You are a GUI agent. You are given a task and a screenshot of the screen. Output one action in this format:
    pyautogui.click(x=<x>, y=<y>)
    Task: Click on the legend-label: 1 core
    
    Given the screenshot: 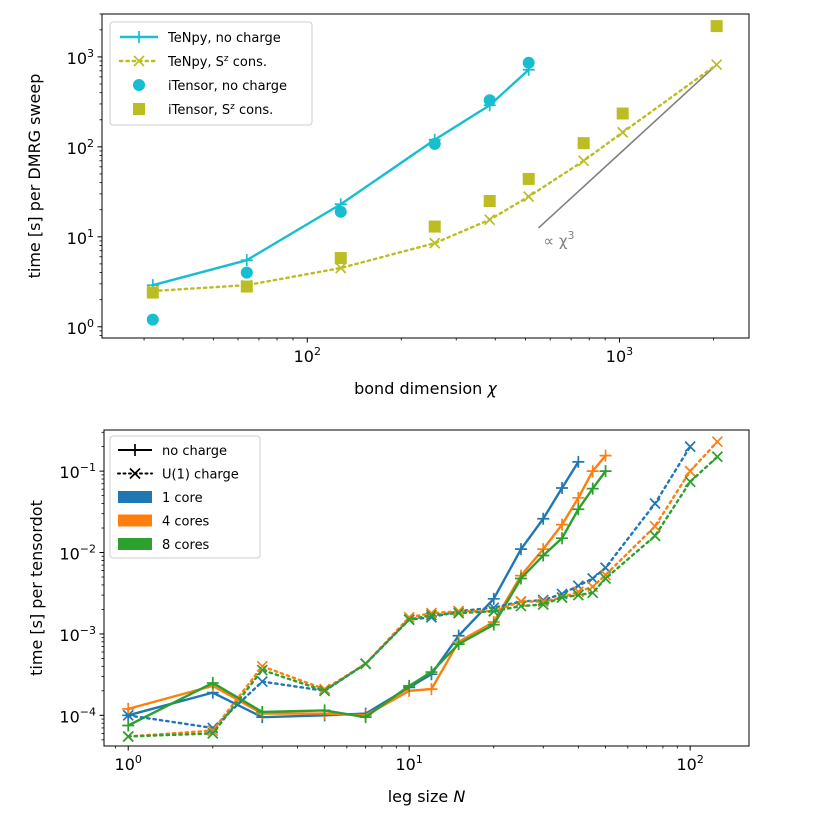 What is the action you would take?
    pyautogui.click(x=182, y=498)
    